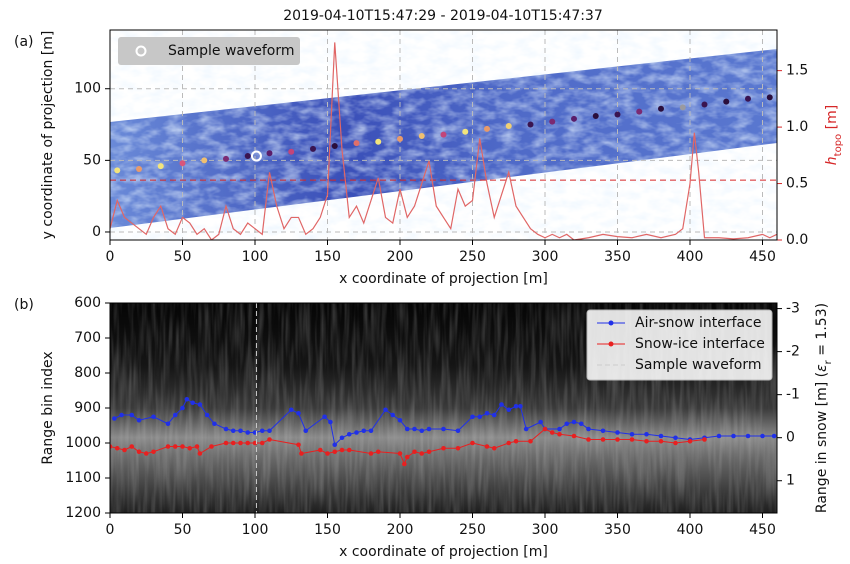  I want to click on y2-axis-label: htopo [m], so click(834, 135).